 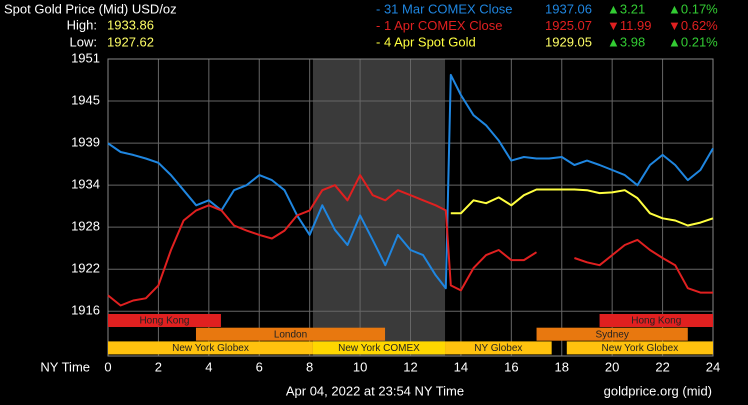 I want to click on x-tick-label: 4, so click(x=208, y=366).